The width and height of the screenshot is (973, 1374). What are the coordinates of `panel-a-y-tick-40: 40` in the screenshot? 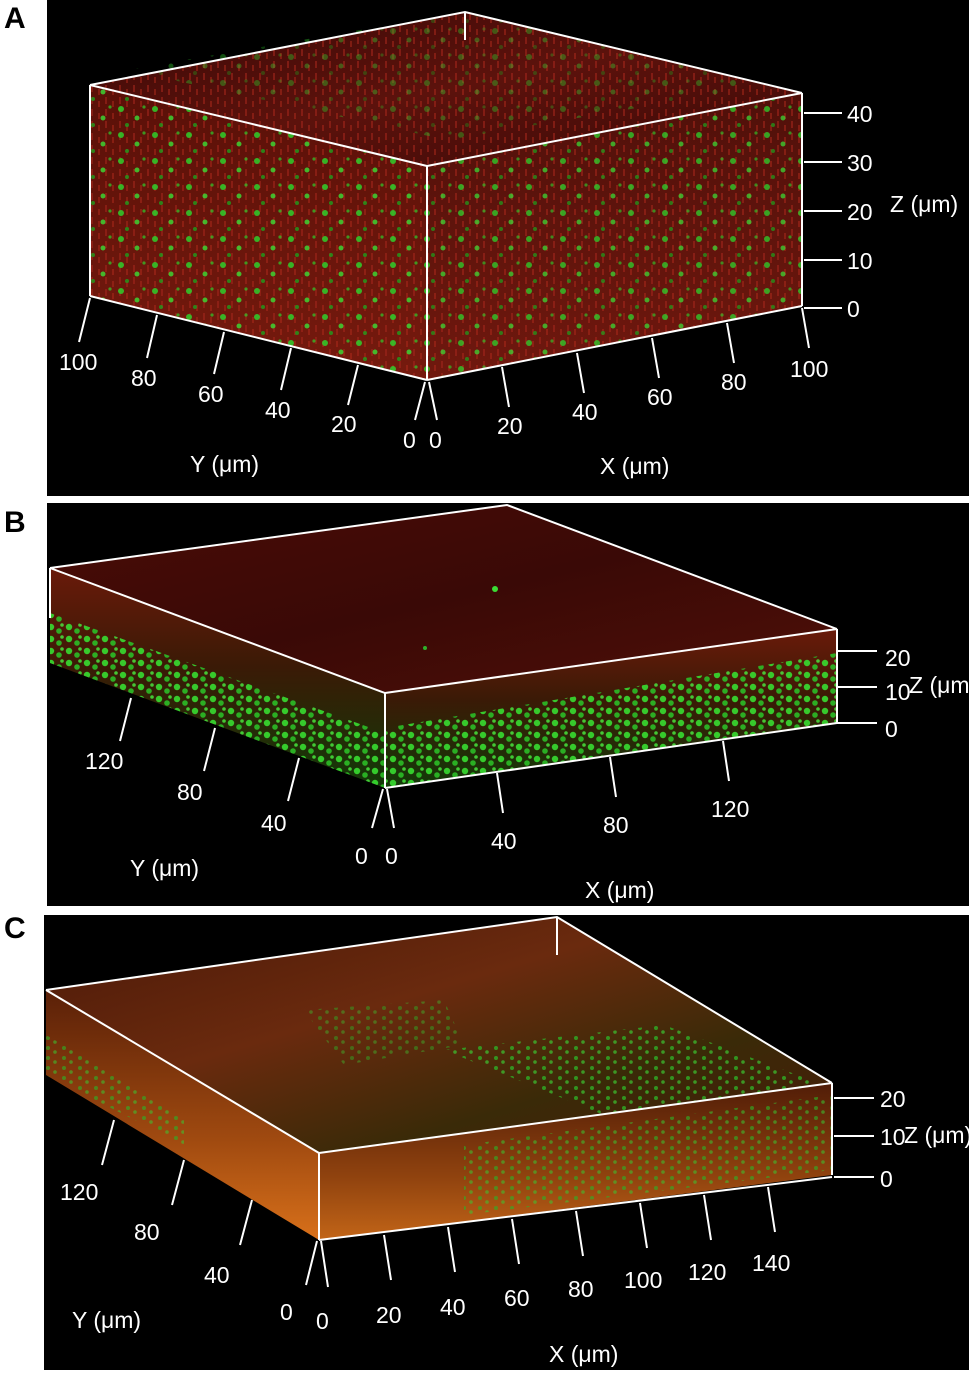 It's located at (278, 410).